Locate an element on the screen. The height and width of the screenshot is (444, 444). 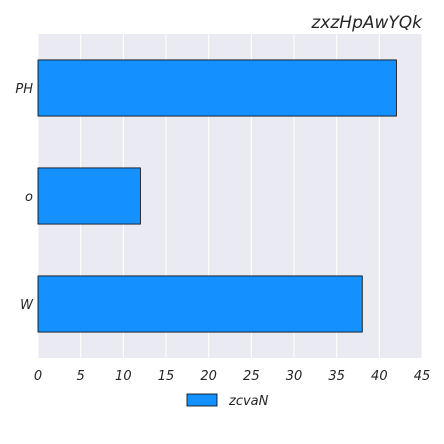
bar-W is located at coordinates (200, 304).